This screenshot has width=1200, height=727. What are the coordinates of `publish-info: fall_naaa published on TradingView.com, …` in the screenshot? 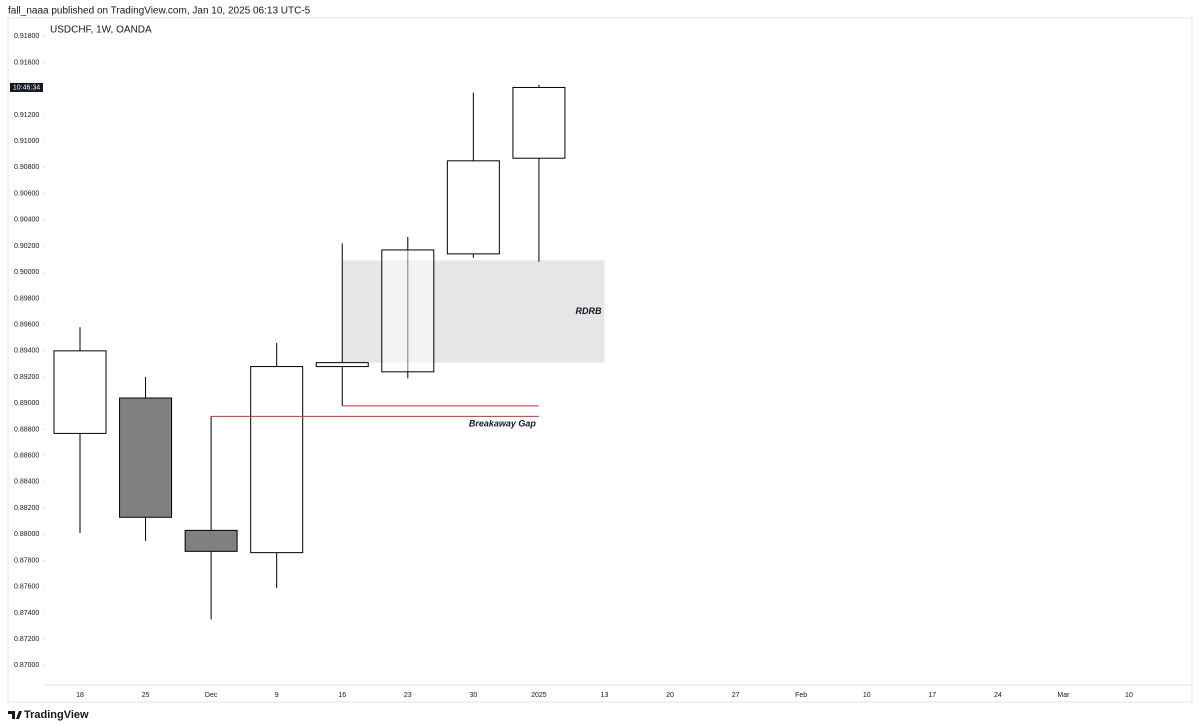 It's located at (159, 11).